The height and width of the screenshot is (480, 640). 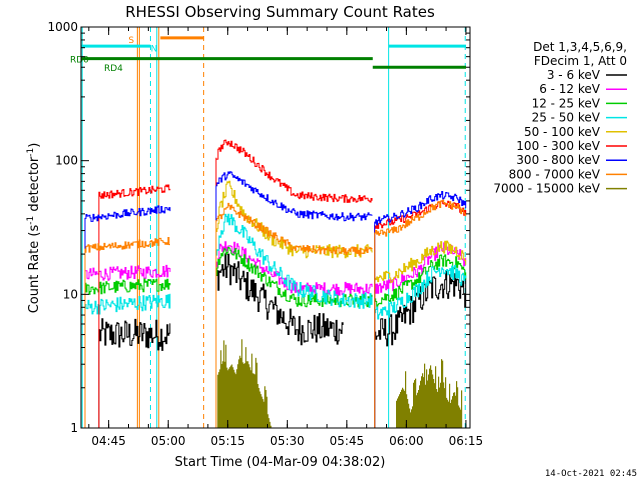 What do you see at coordinates (555, 174) in the screenshot?
I see `legend-label-800-7000-kev: 800 - 7000 keV` at bounding box center [555, 174].